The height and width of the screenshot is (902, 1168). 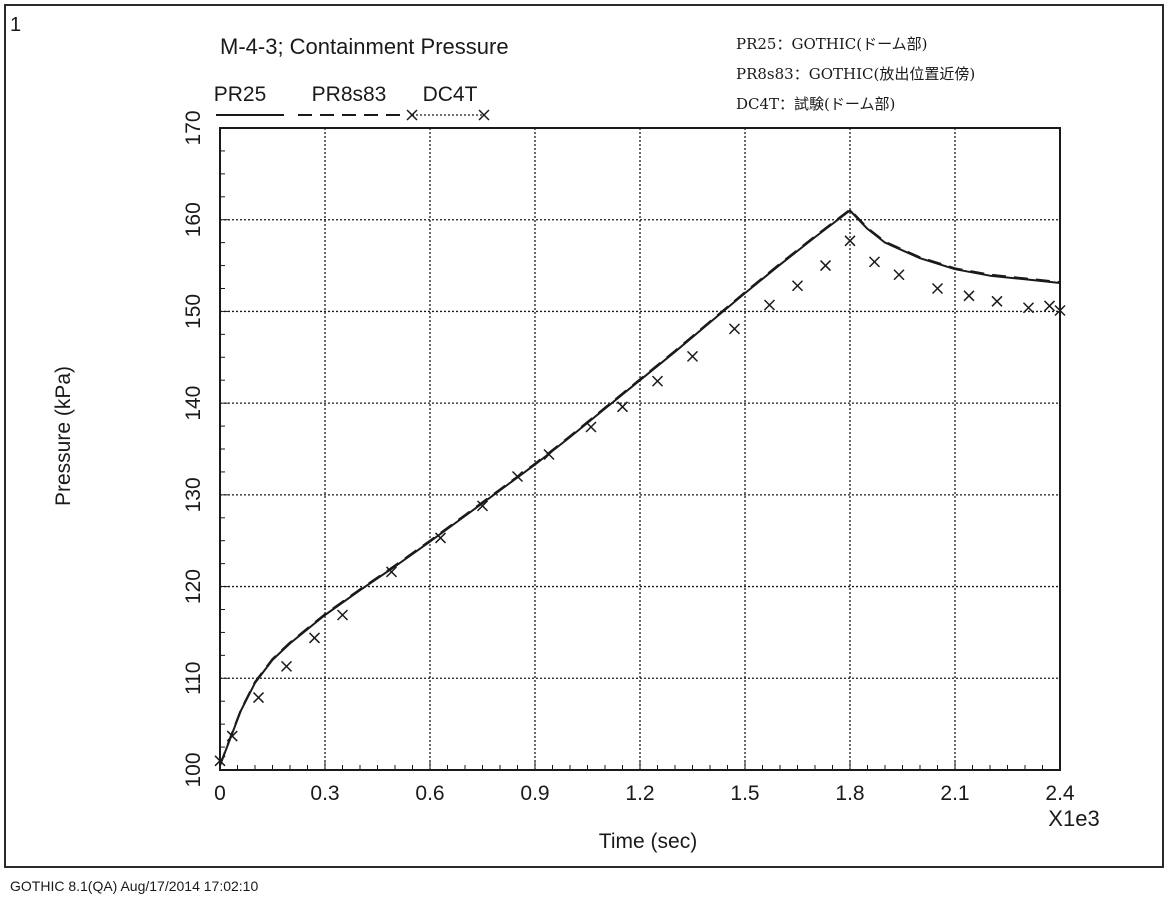 I want to click on x-axis-label: Time (sec), so click(x=648, y=841).